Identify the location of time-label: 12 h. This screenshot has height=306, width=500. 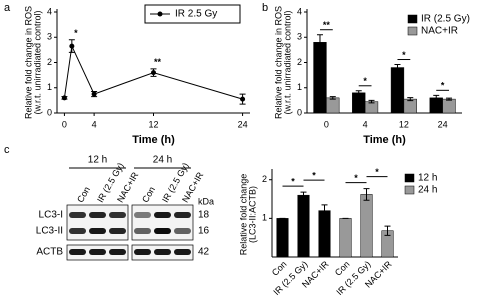
(97, 160).